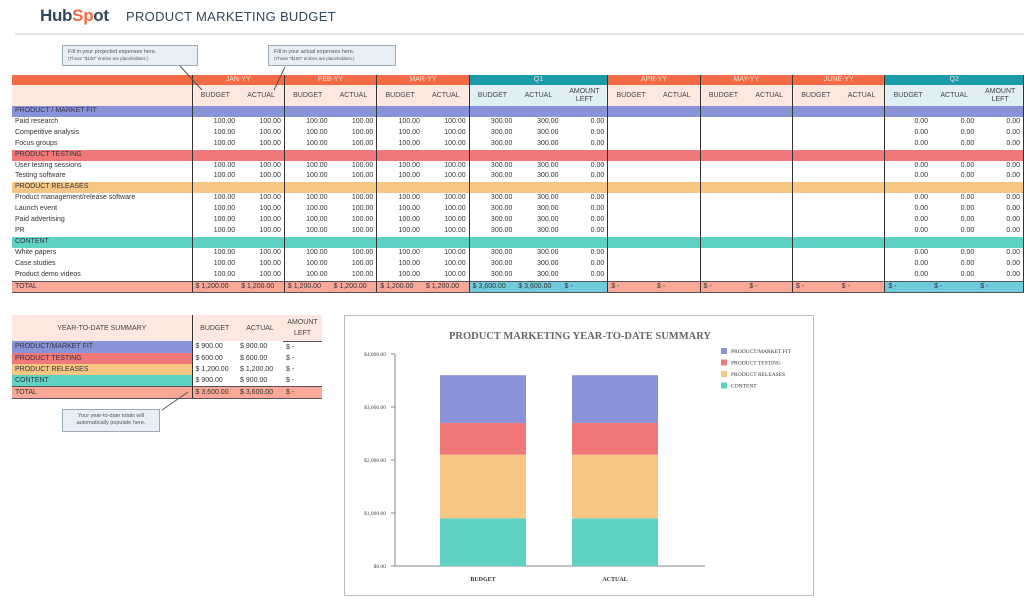 The height and width of the screenshot is (602, 1024). I want to click on summary-total-value: $ 3,600.00, so click(260, 392).